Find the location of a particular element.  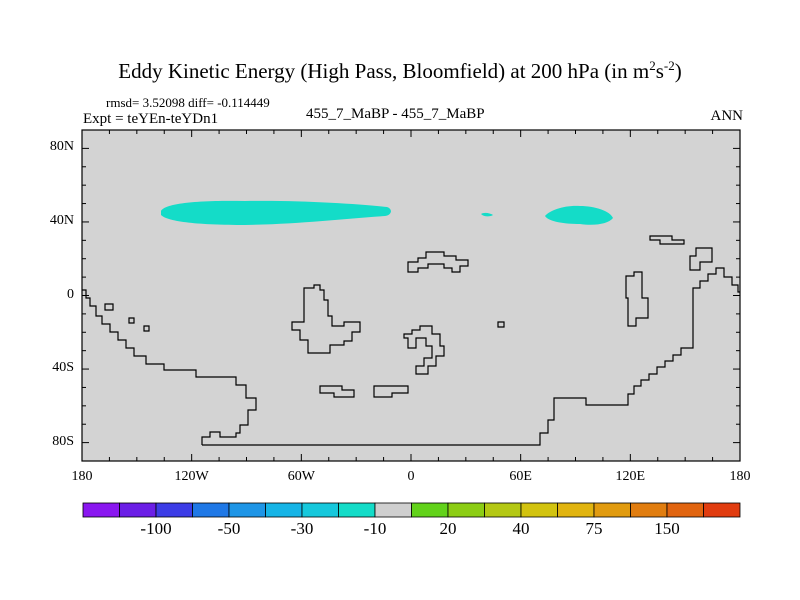

colorbar-label: -10 is located at coordinates (375, 528).